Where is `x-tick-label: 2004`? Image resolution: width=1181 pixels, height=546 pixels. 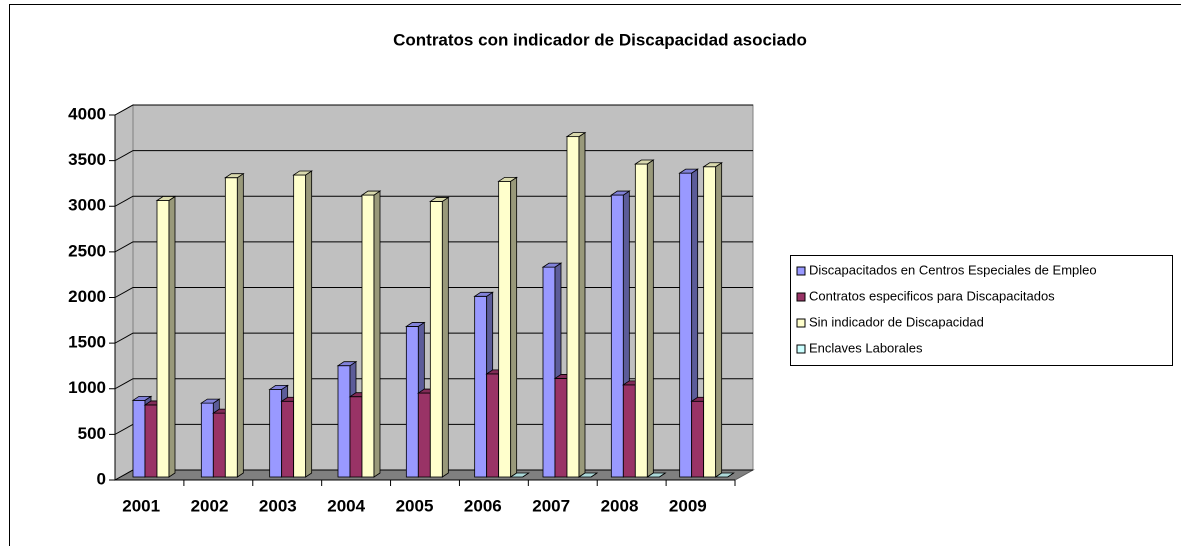
x-tick-label: 2004 is located at coordinates (346, 505).